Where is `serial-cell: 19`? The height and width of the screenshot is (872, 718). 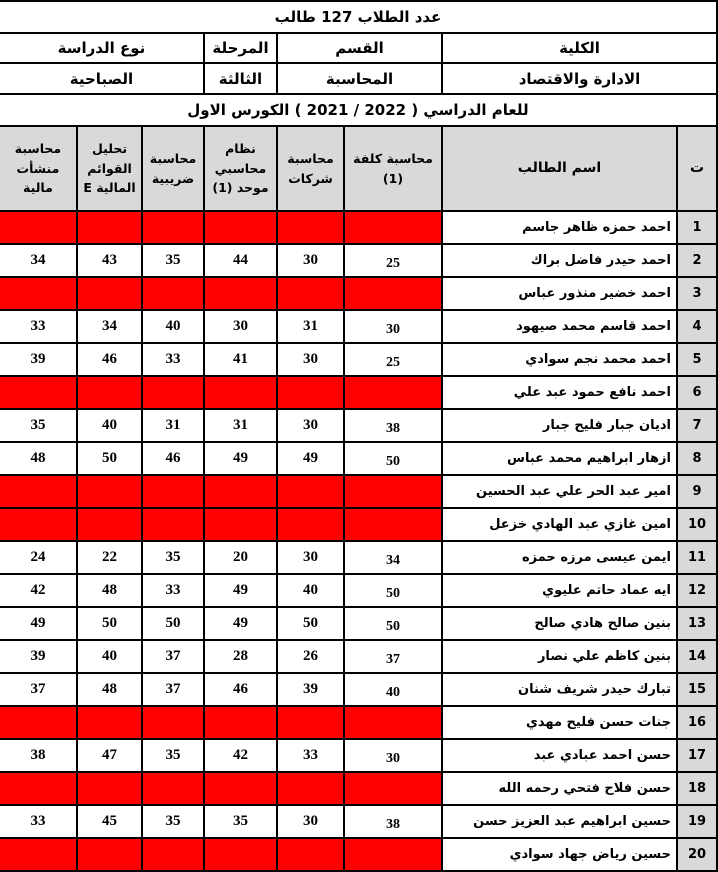
serial-cell: 19 is located at coordinates (697, 821).